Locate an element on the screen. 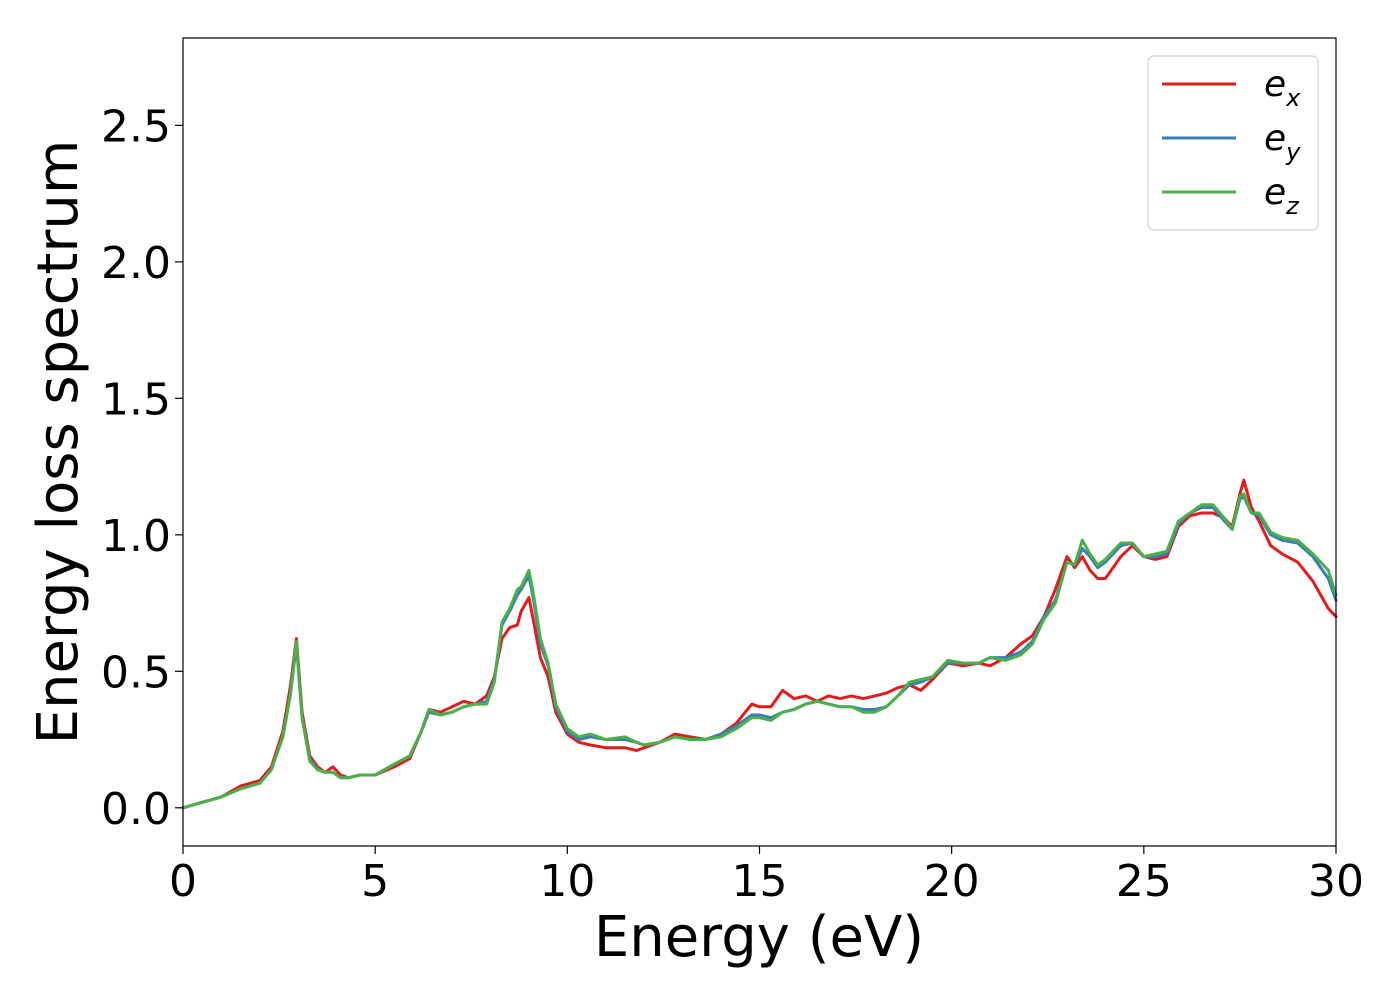  y-tick-label: 0.5 is located at coordinates (136, 672).